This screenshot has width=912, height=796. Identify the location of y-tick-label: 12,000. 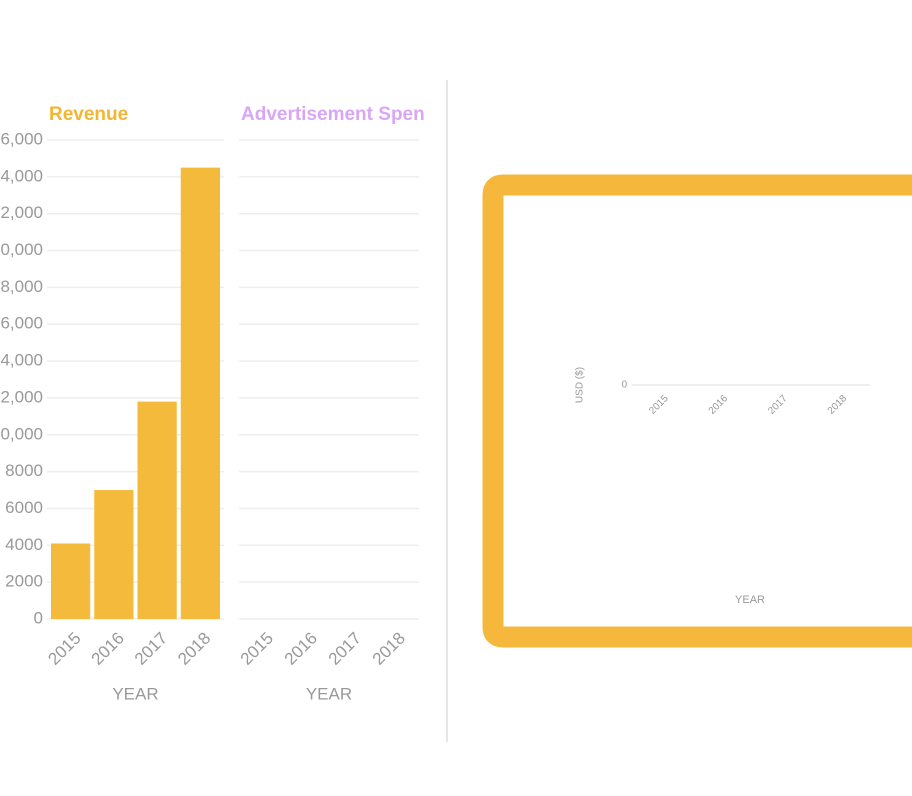
(21, 396).